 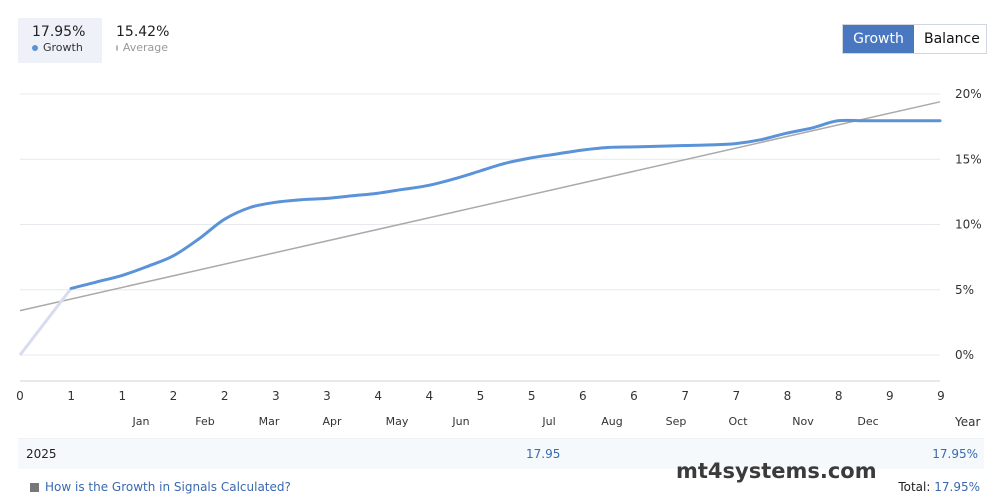 I want to click on balance-button: Balance, so click(x=950, y=39).